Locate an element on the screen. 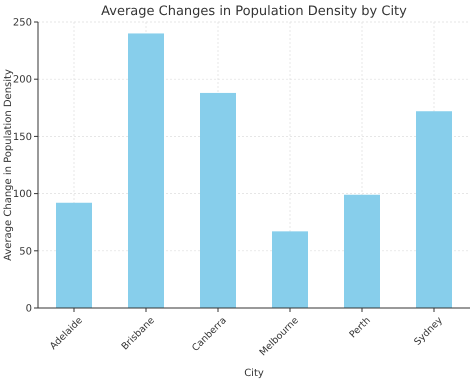 This screenshot has width=474, height=380. y-tick-label: 150 is located at coordinates (22, 137).